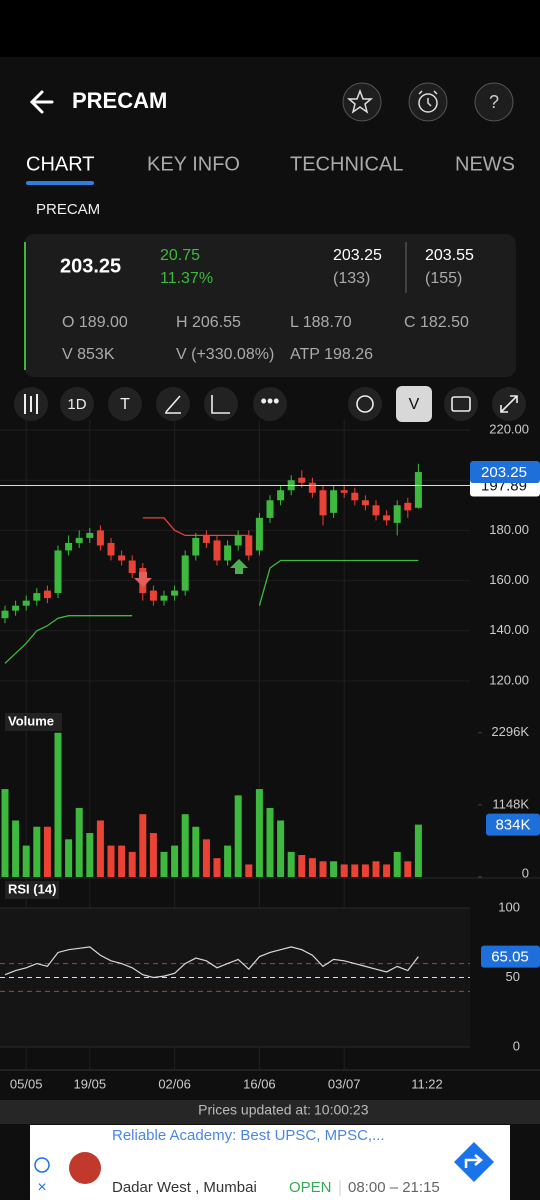  I want to click on ohlc-stat: C 182.50, so click(436, 322).